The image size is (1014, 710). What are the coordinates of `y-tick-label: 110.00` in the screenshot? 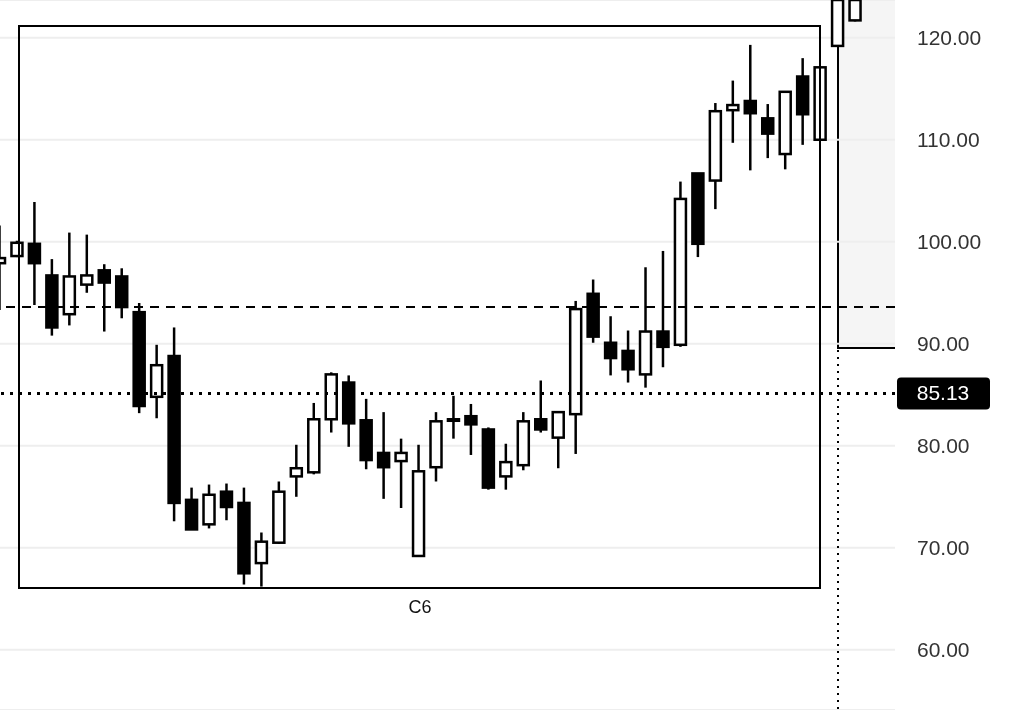 It's located at (948, 140).